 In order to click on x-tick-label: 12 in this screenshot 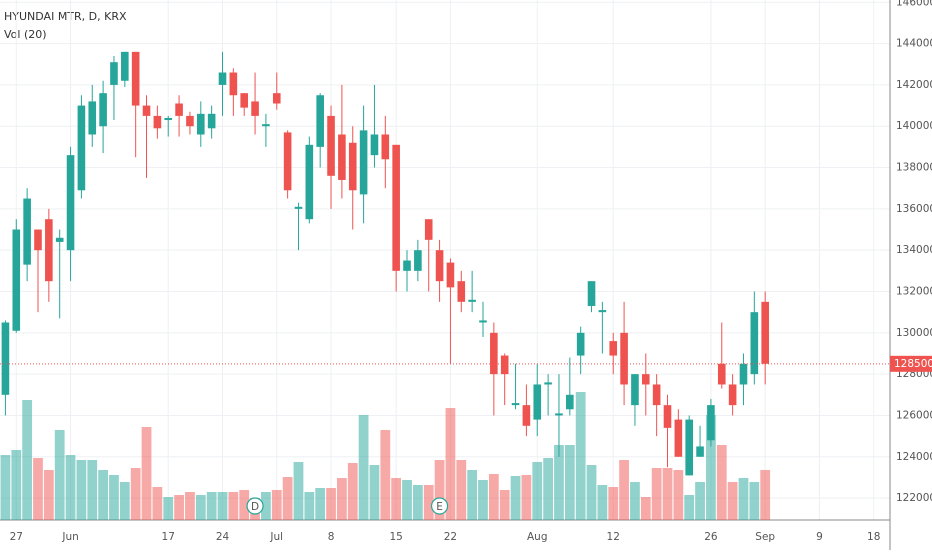, I will do `click(613, 537)`.